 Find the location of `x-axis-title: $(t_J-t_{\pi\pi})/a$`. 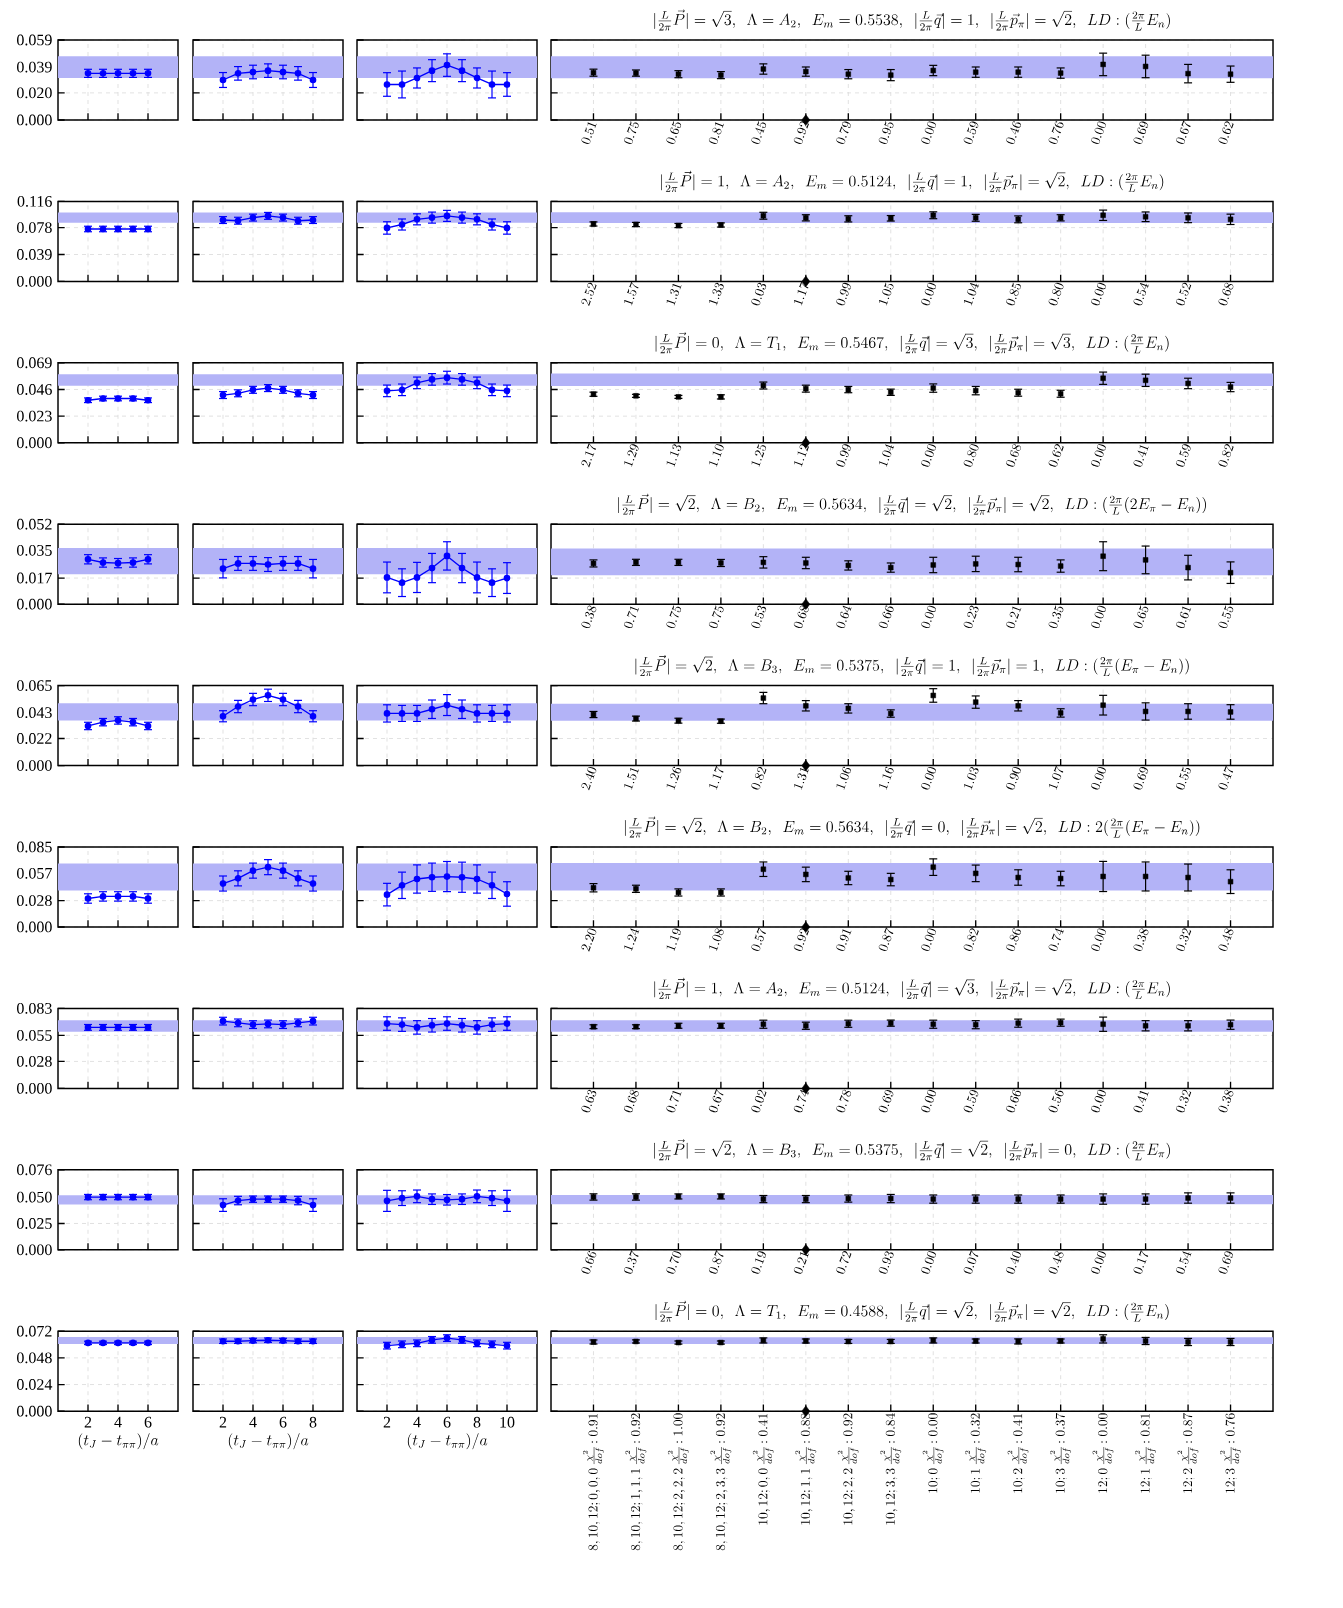

x-axis-title: $(t_J-t_{\pi\pi})/a$ is located at coordinates (118, 1441).